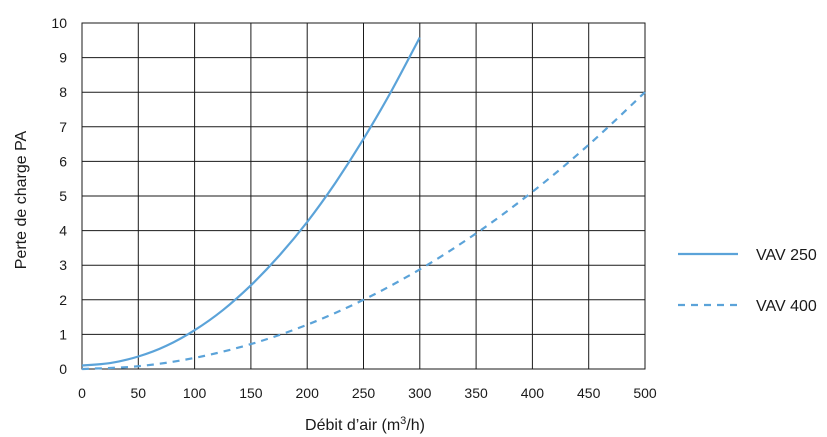 Image resolution: width=827 pixels, height=437 pixels. I want to click on x-axis-label: Débit d’air (m3/h), so click(365, 424).